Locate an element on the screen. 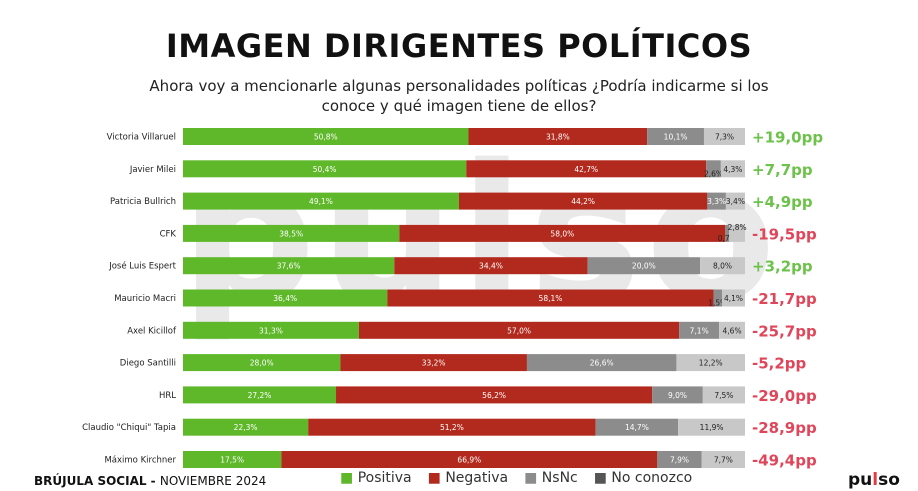 This screenshot has height=491, width=918. data-label: 12,2% is located at coordinates (711, 363).